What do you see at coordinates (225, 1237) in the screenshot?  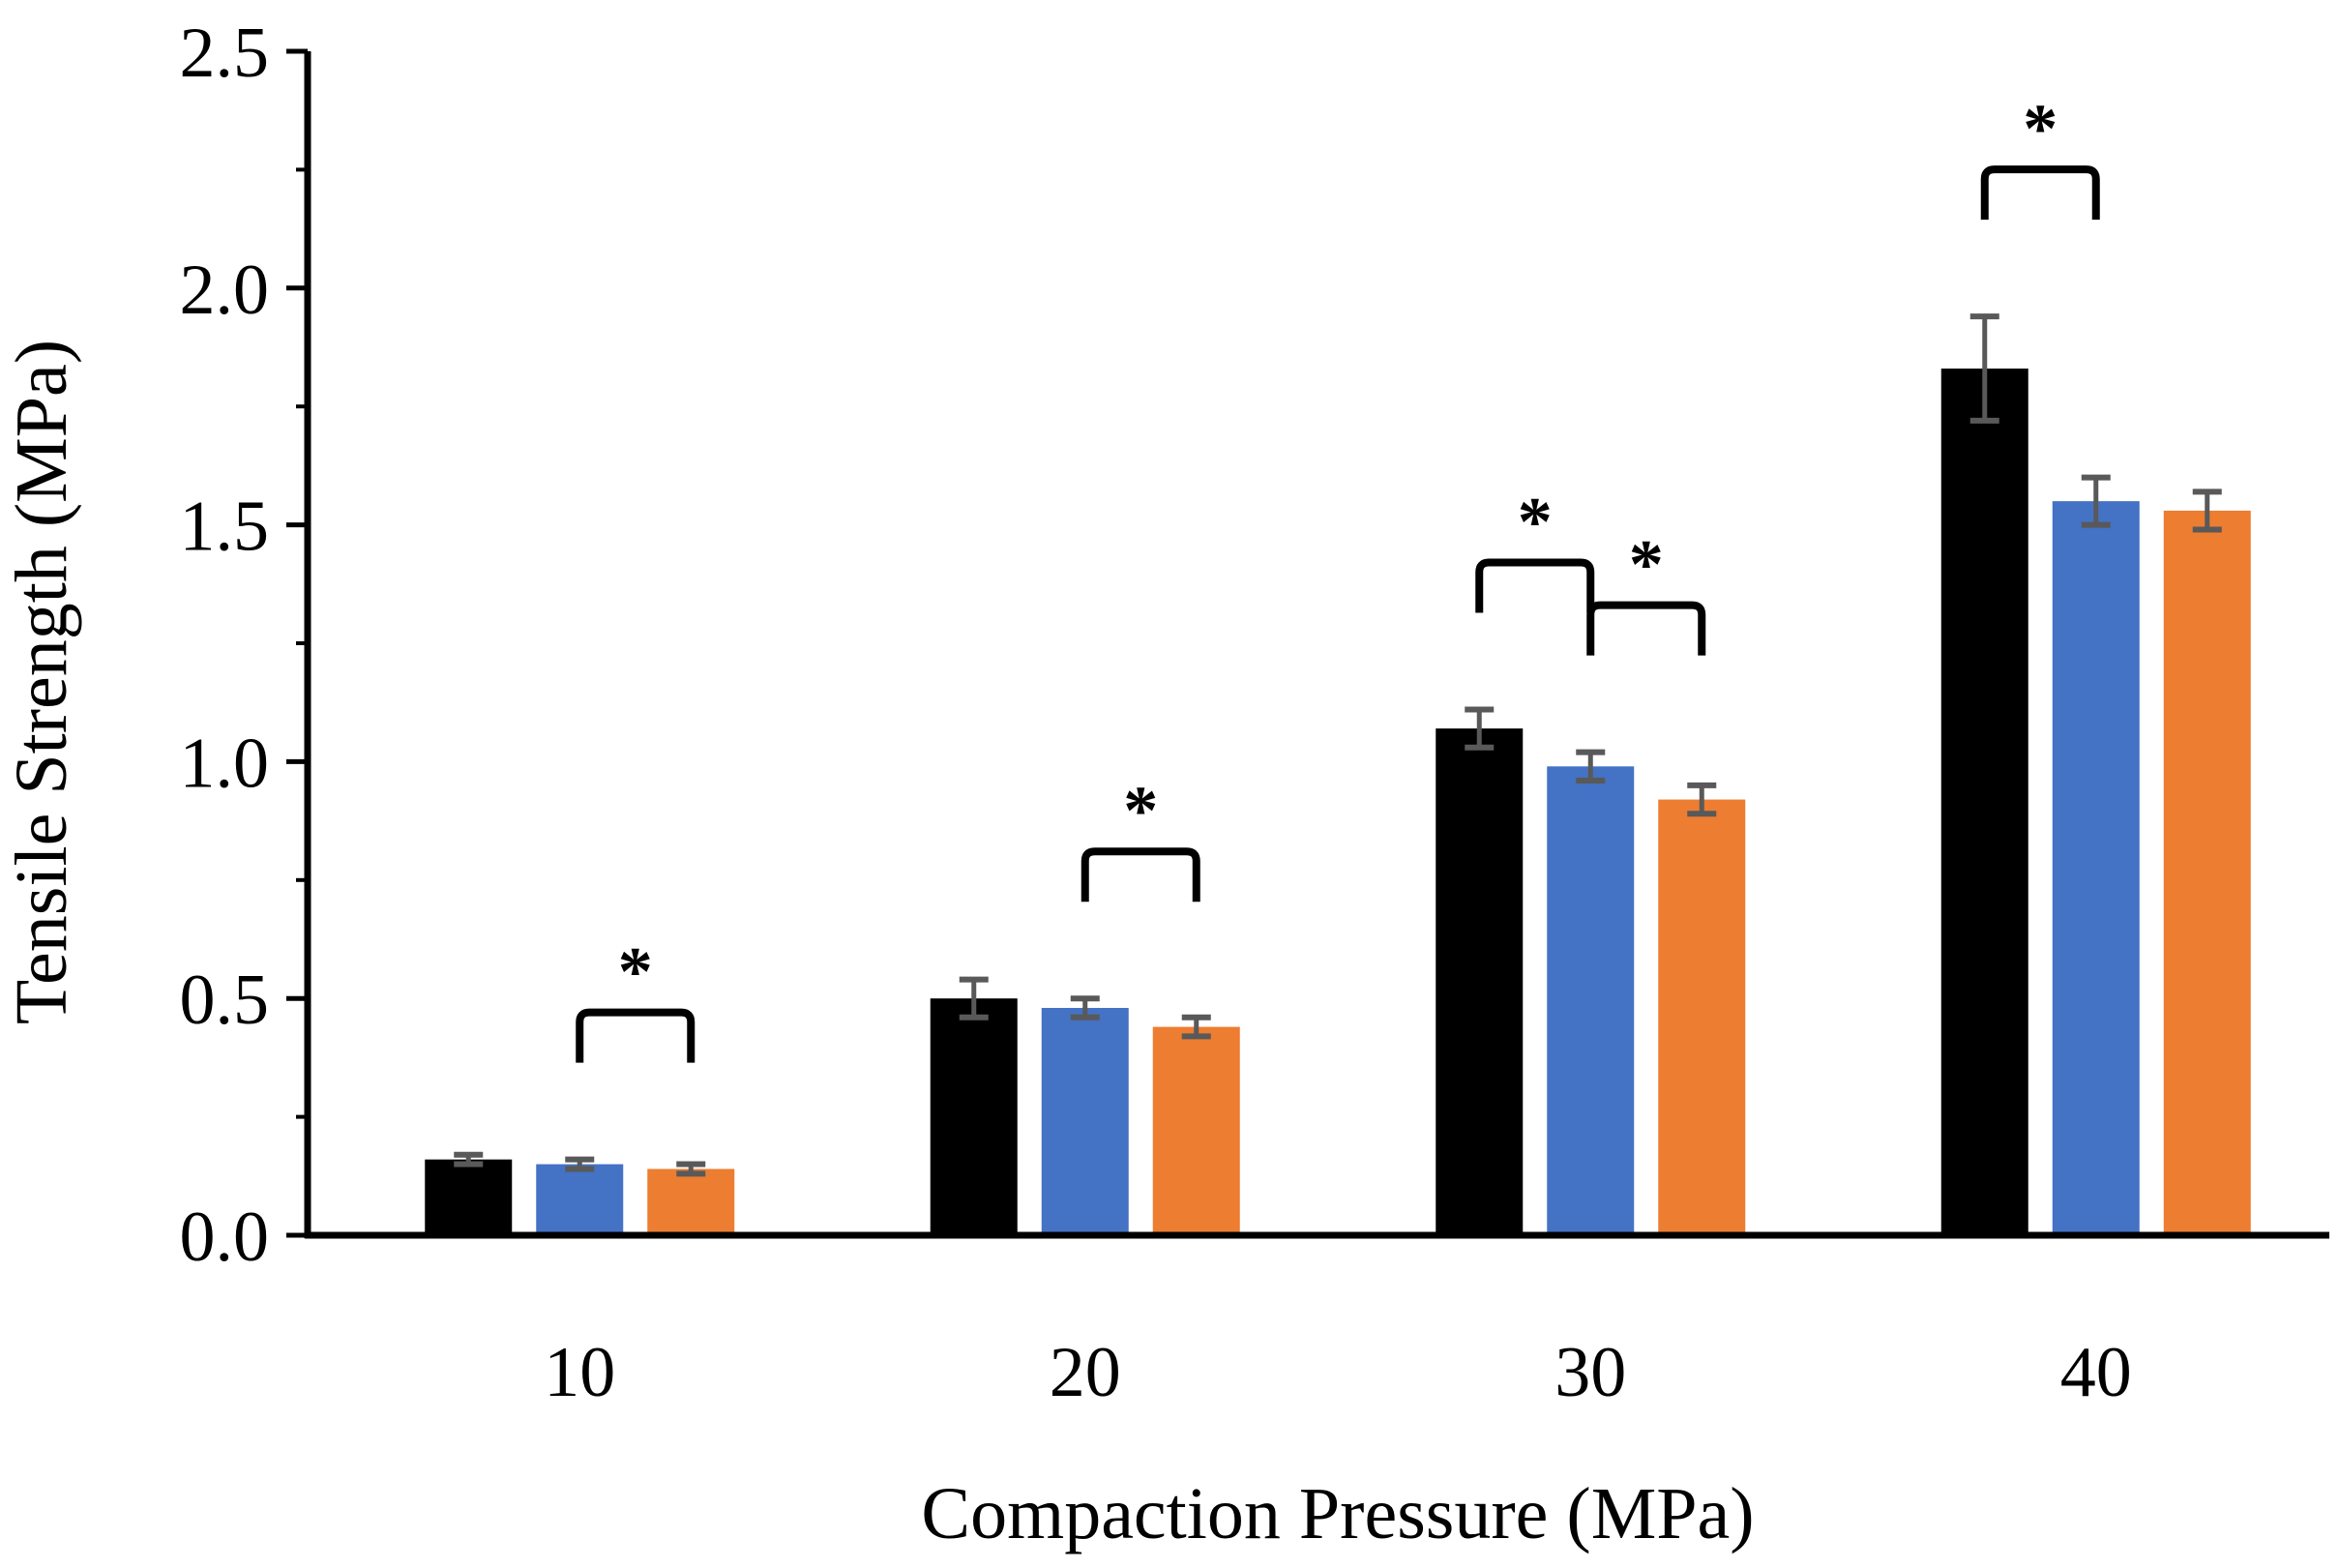 I see `y-tick-label: 0.0` at bounding box center [225, 1237].